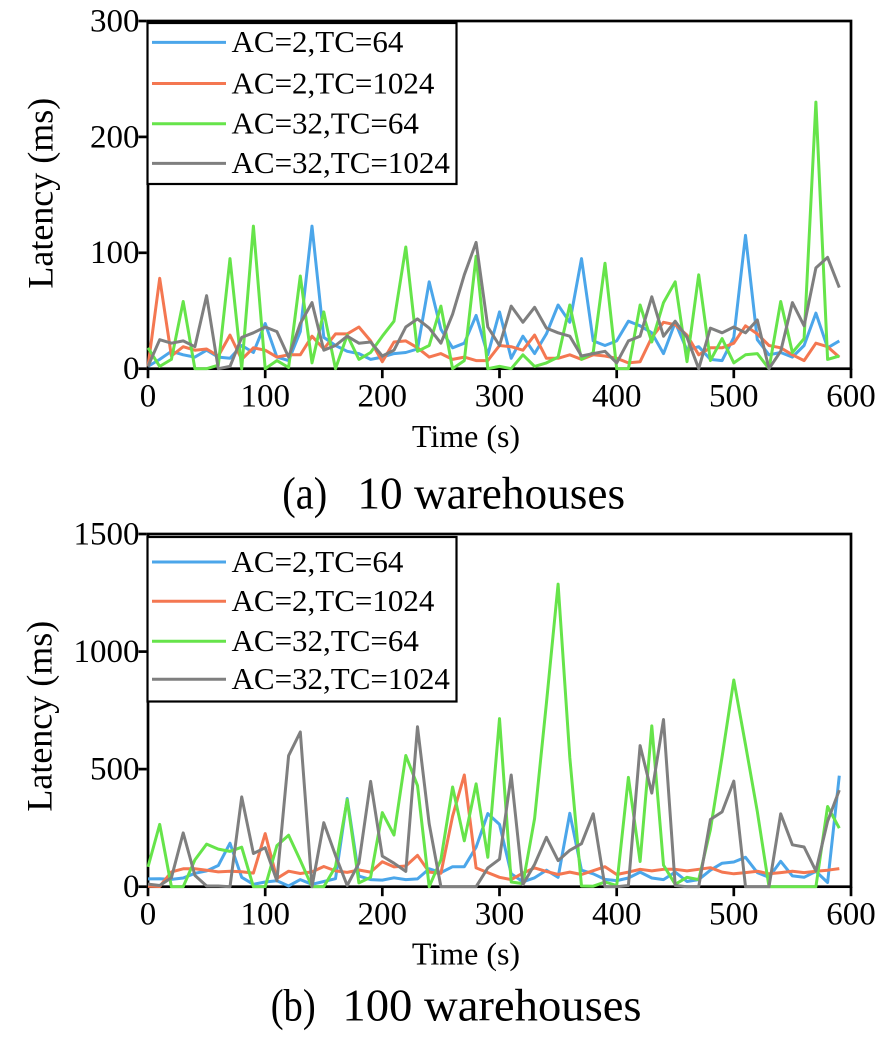 The image size is (893, 1039). I want to click on svg-text:(a)10 warehouses: (a) 10 warehouses, so click(453, 494).